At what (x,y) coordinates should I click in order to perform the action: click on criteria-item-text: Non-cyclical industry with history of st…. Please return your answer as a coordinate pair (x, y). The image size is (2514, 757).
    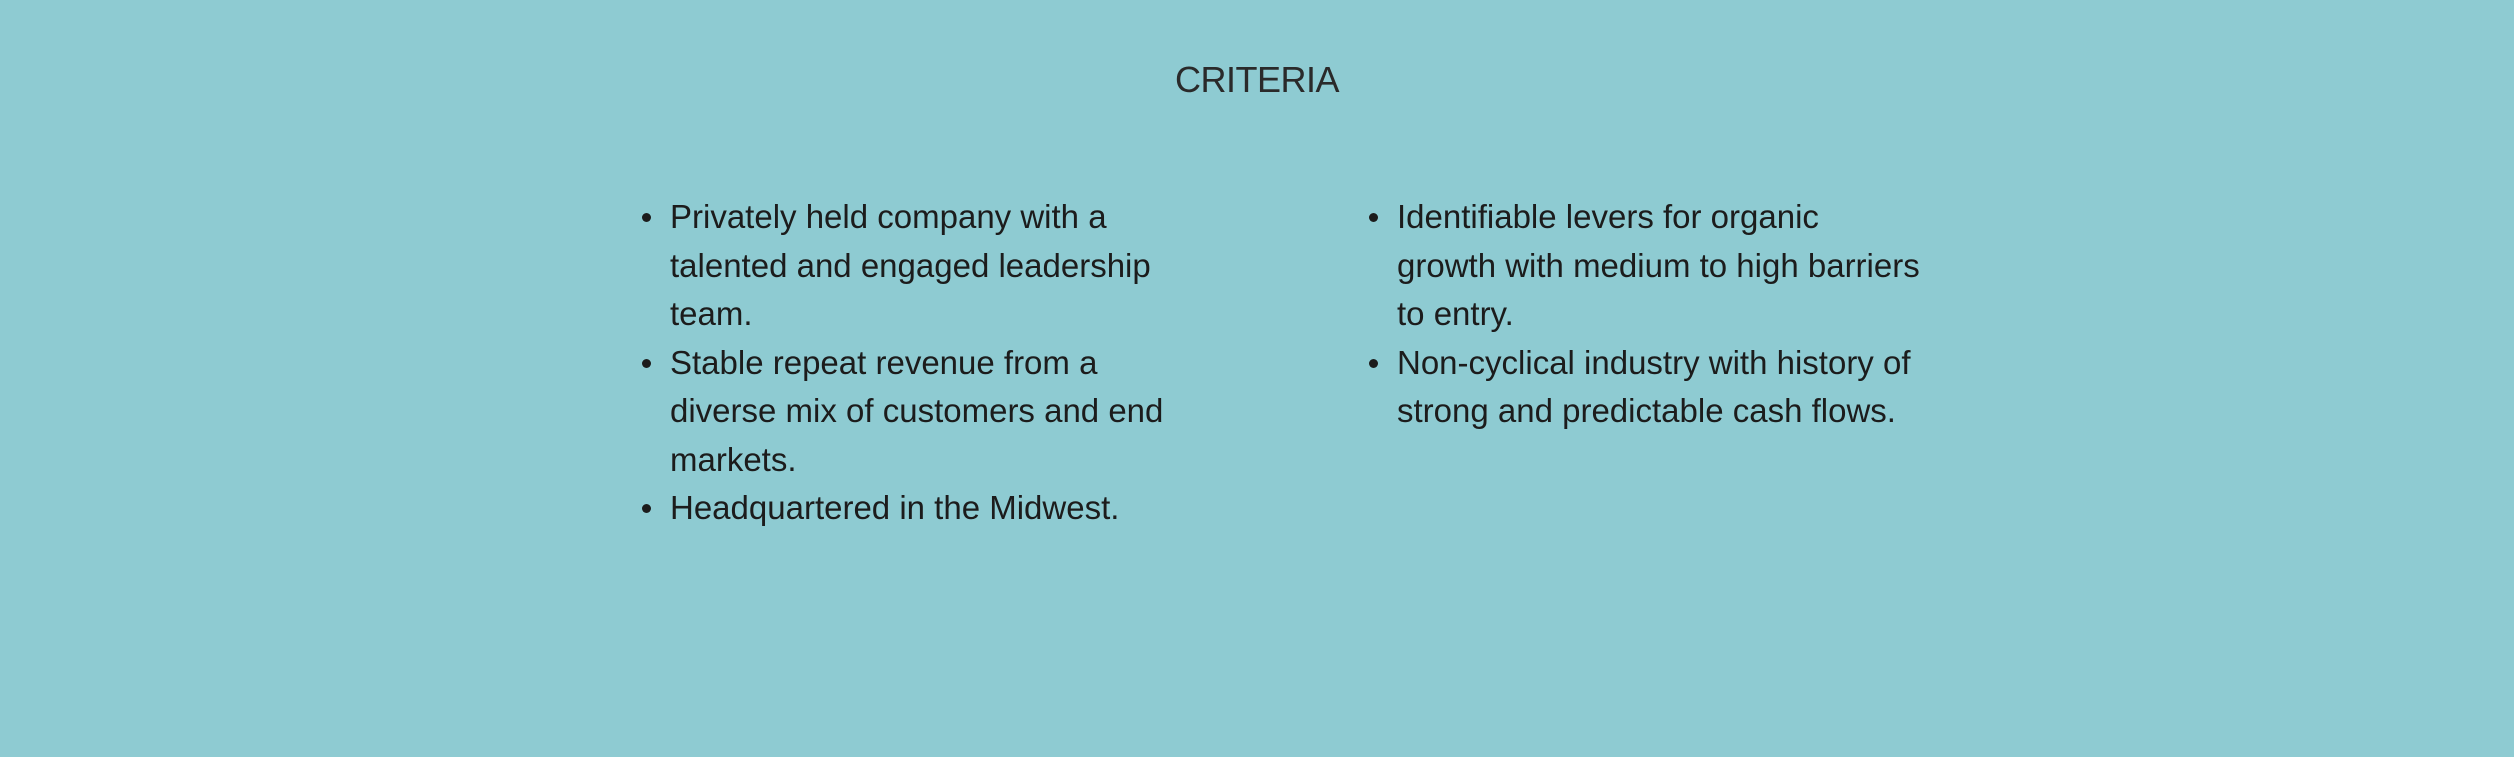
    Looking at the image, I should click on (1654, 386).